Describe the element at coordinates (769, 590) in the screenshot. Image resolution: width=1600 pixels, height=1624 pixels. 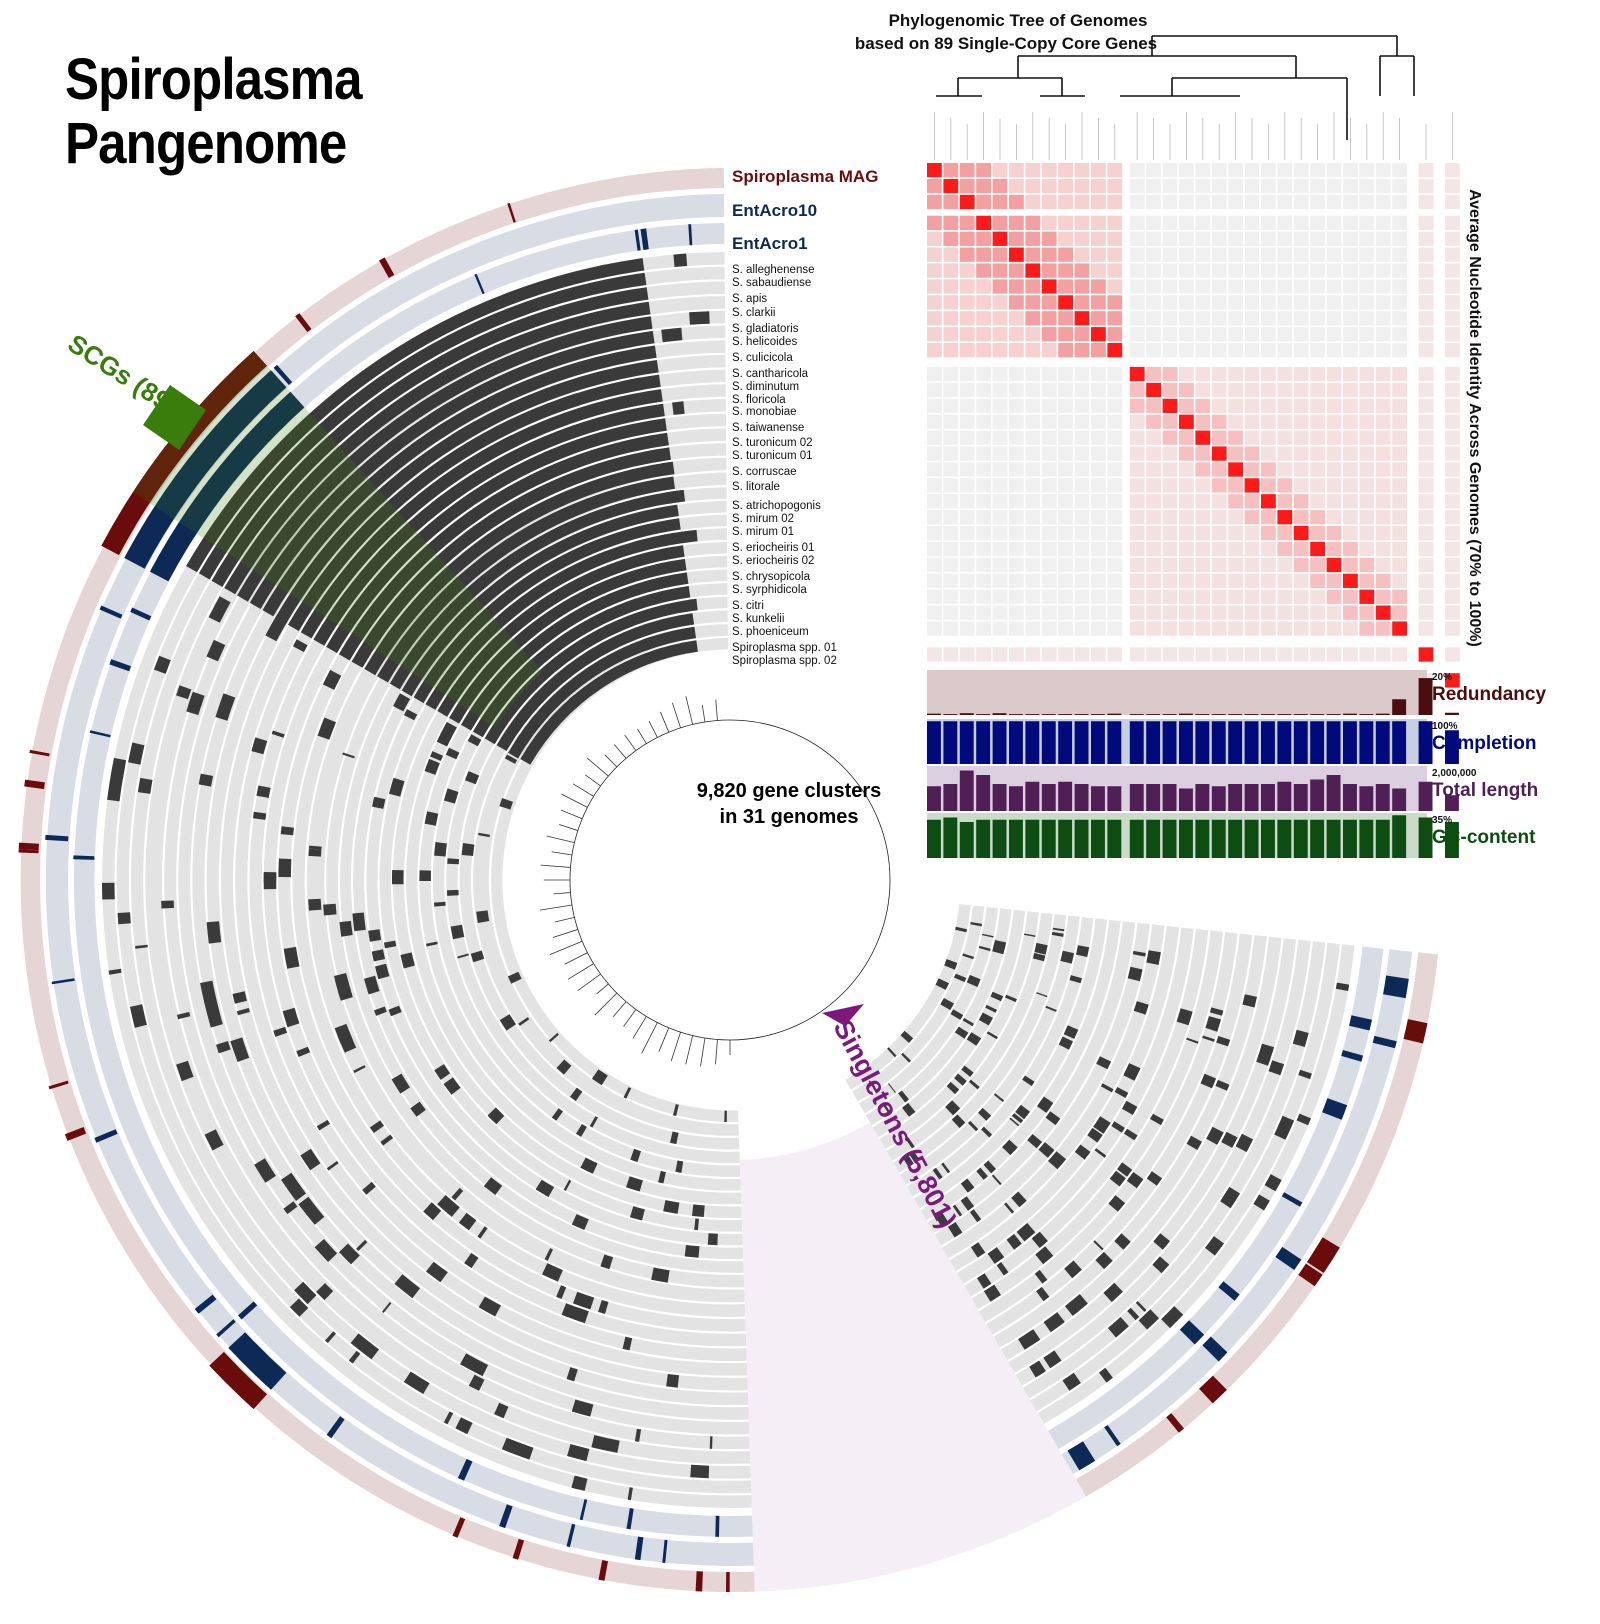
I see `genome-label: S. syrphidicola` at that location.